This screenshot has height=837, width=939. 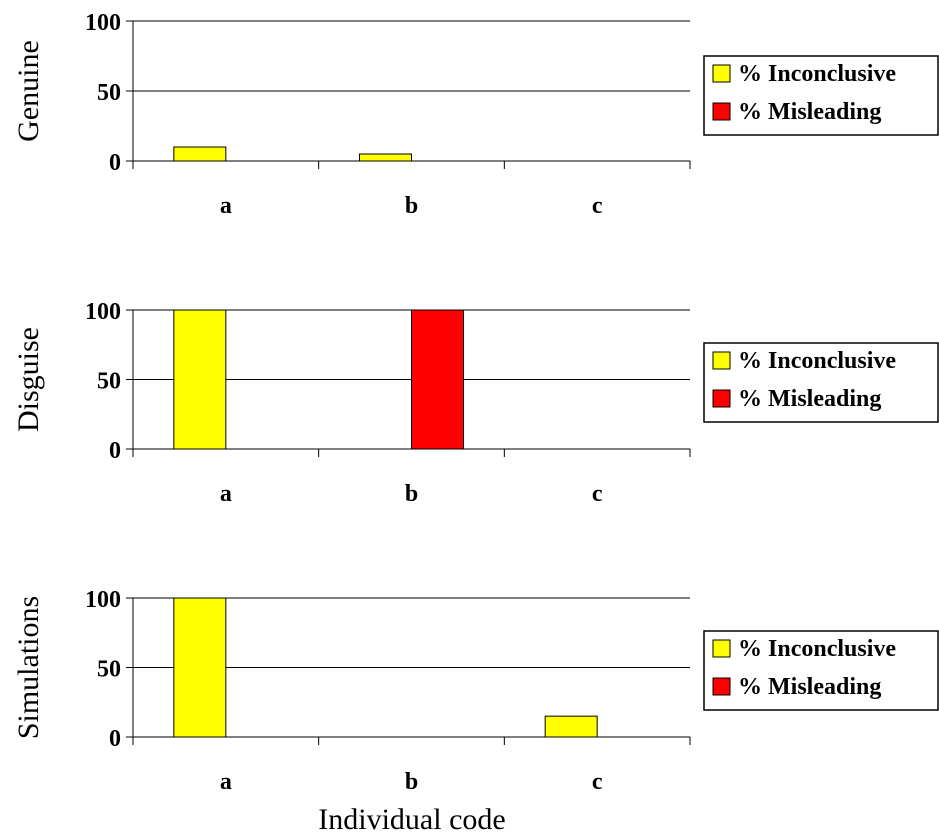 What do you see at coordinates (437, 379) in the screenshot?
I see `bar-b-misleading` at bounding box center [437, 379].